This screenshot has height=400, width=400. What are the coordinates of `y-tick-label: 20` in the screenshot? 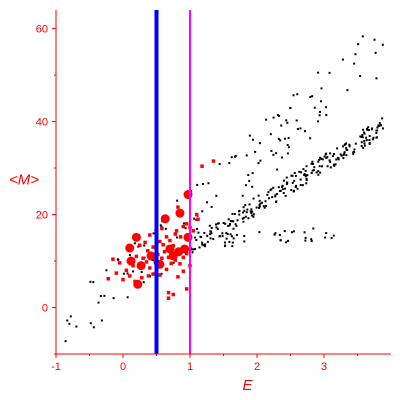 It's located at (42, 216).